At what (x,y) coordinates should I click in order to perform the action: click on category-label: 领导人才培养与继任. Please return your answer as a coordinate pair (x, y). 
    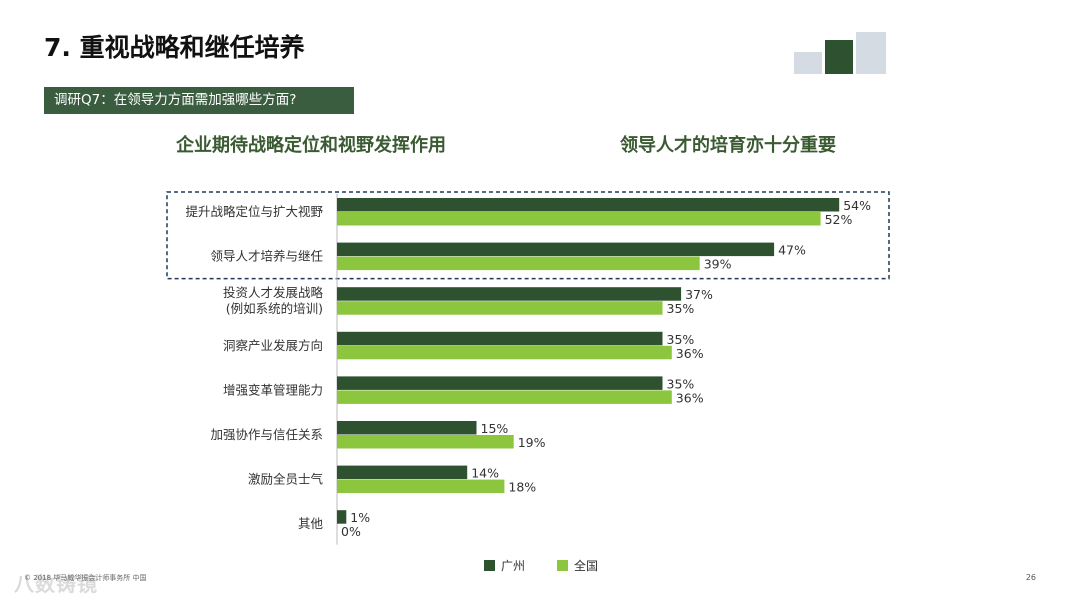
    Looking at the image, I should click on (266, 256).